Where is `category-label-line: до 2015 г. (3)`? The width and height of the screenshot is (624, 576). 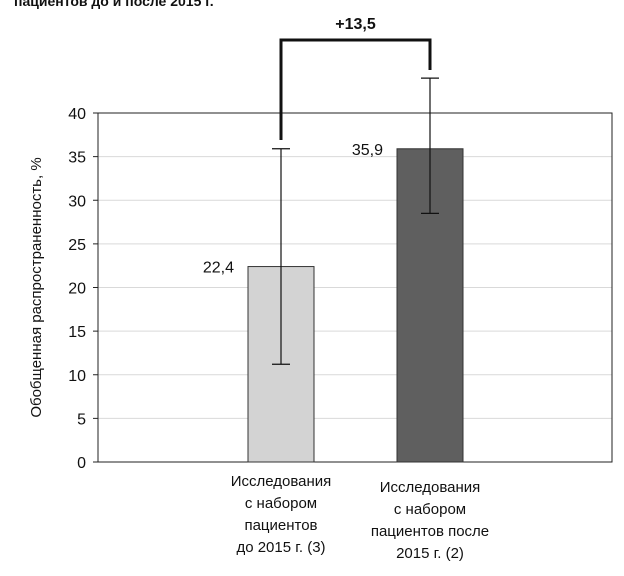
category-label-line: до 2015 г. (3) is located at coordinates (280, 547).